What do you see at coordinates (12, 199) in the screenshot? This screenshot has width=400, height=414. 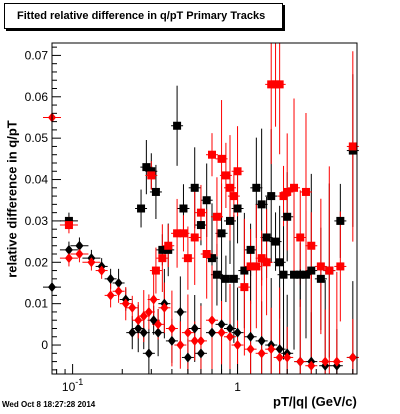 I see `y-axis-label: relative difference in q/pT` at bounding box center [12, 199].